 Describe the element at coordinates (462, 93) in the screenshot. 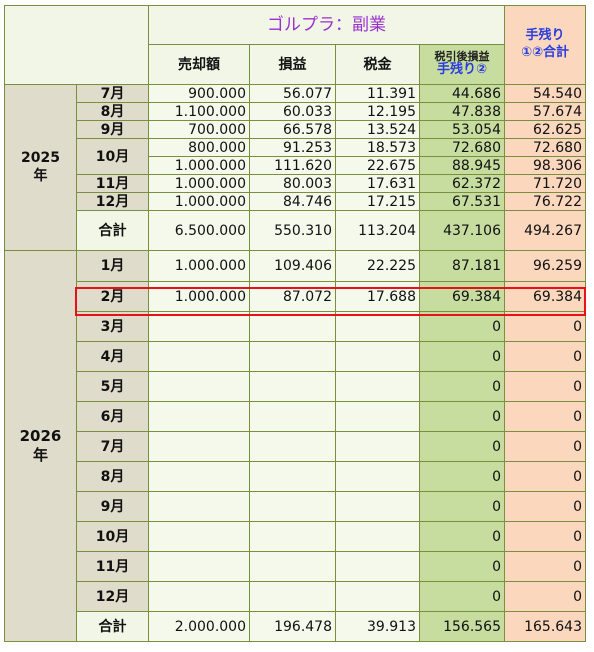

I see `net-cell: 44.686` at that location.